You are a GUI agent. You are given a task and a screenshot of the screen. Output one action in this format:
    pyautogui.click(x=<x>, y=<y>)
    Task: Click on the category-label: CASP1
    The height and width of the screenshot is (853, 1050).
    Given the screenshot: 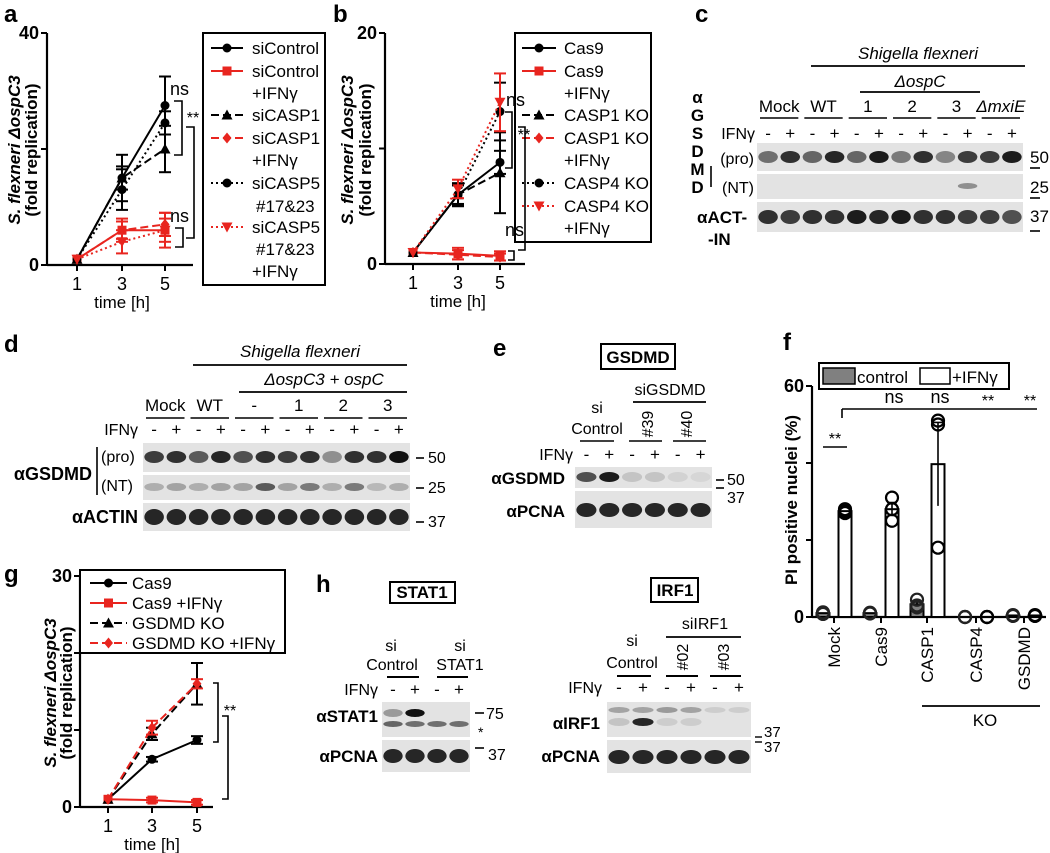 What is the action you would take?
    pyautogui.click(x=927, y=655)
    